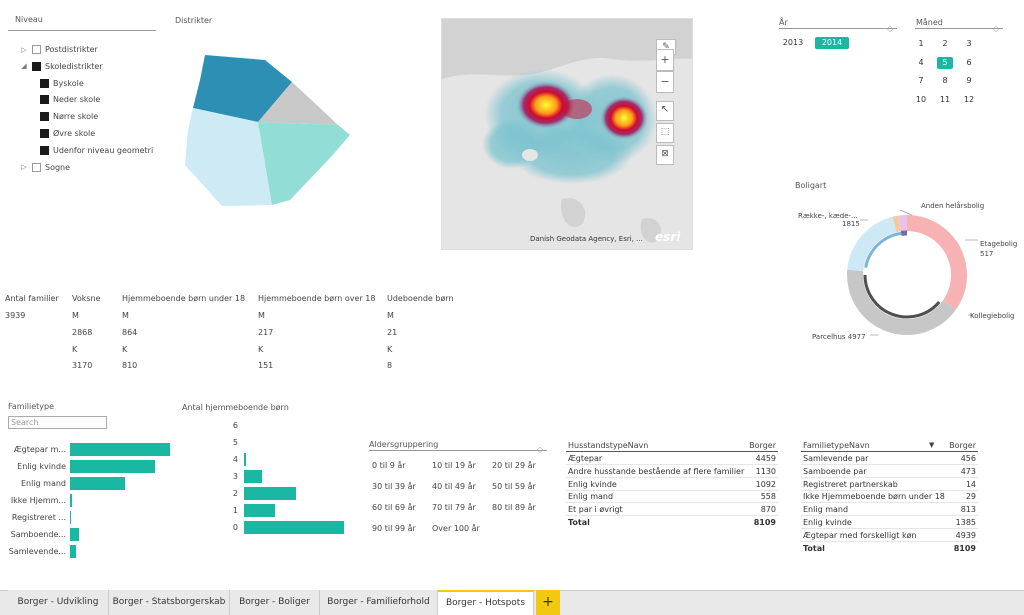 Image resolution: width=1024 pixels, height=615 pixels. I want to click on alder-option: 60 til 69 år, so click(394, 507).